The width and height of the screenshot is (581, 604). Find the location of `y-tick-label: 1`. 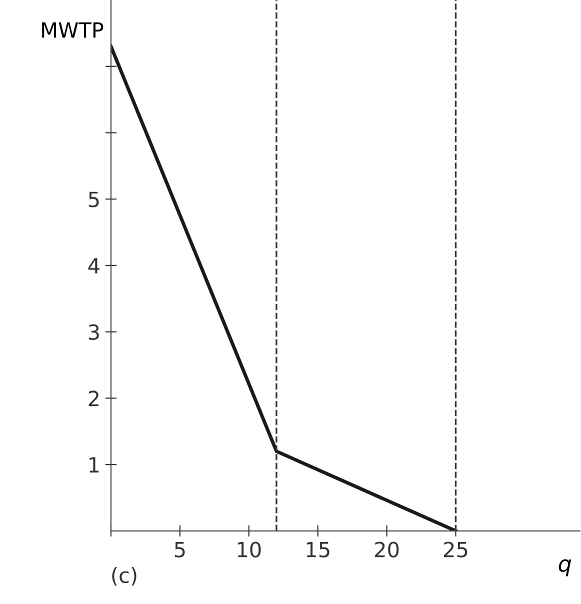

y-tick-label: 1 is located at coordinates (94, 464).